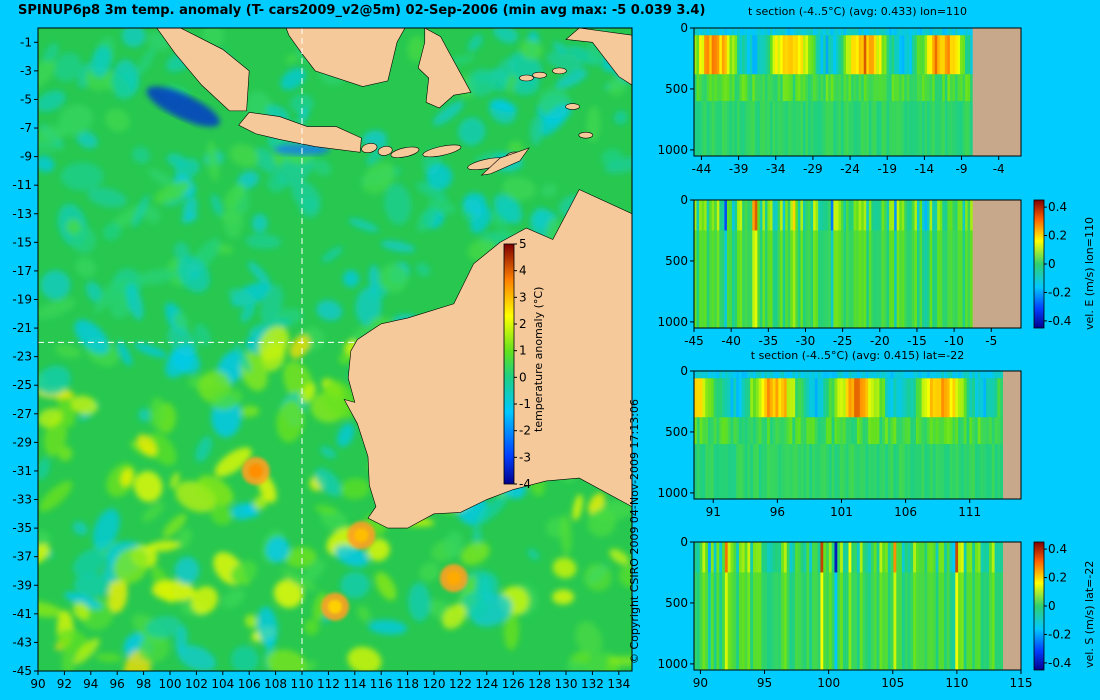 The image size is (1100, 700). I want to click on map-x-tick-label: 128, so click(539, 684).